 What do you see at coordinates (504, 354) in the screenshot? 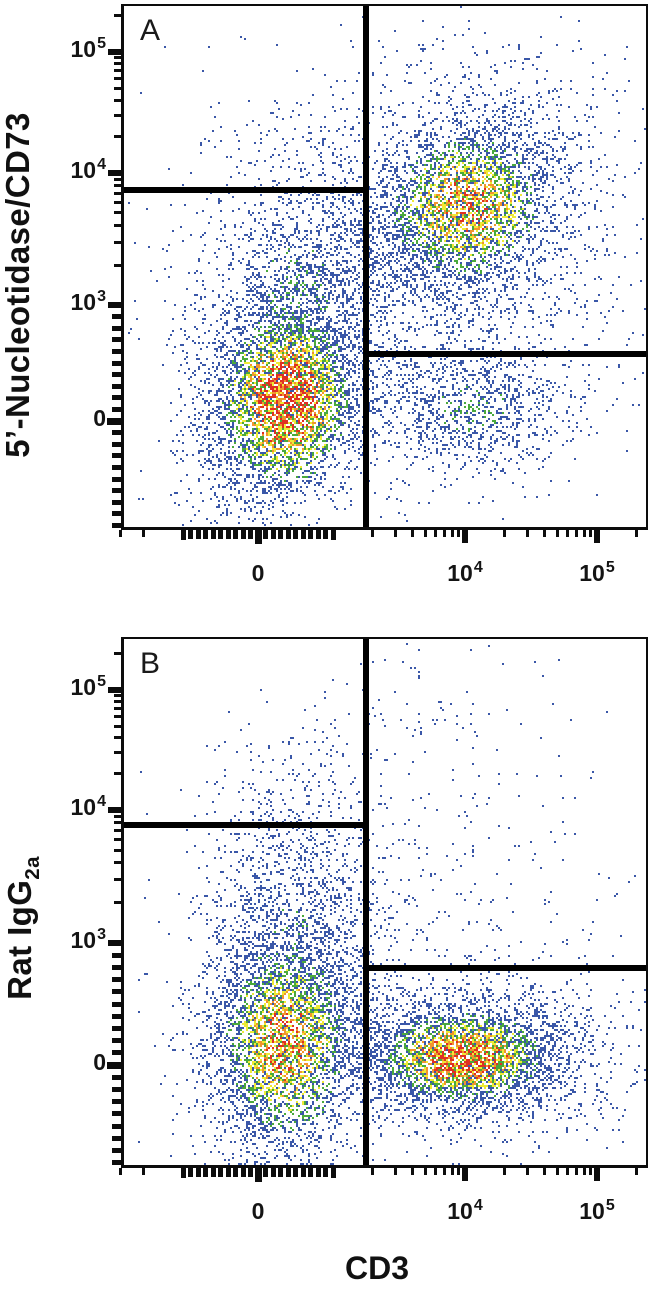
I see `panel-a-quadrant-gate-horizontal-right` at bounding box center [504, 354].